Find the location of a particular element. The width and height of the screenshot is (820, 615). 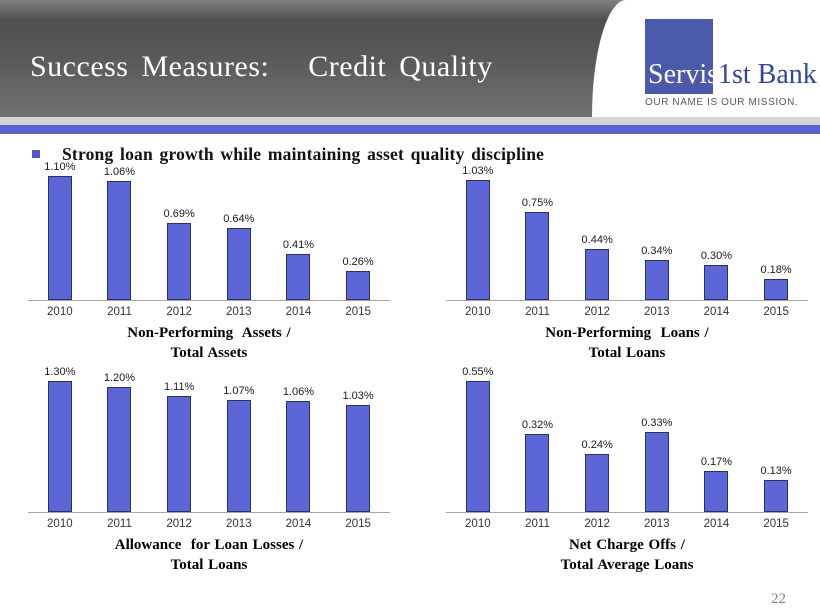

chart-title-line1: Non-Performing Assets / is located at coordinates (209, 333).